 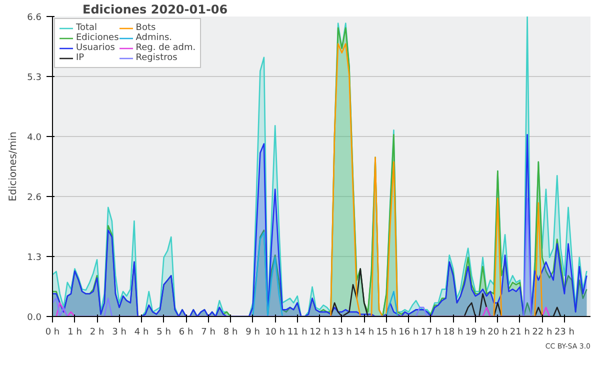 I want to click on x-tick-label: 11 h, so click(x=297, y=333).